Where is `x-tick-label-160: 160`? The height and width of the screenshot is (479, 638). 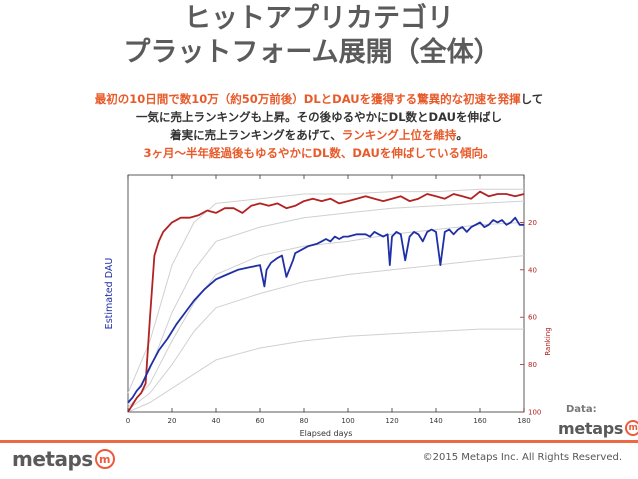 x-tick-label-160: 160 is located at coordinates (479, 421).